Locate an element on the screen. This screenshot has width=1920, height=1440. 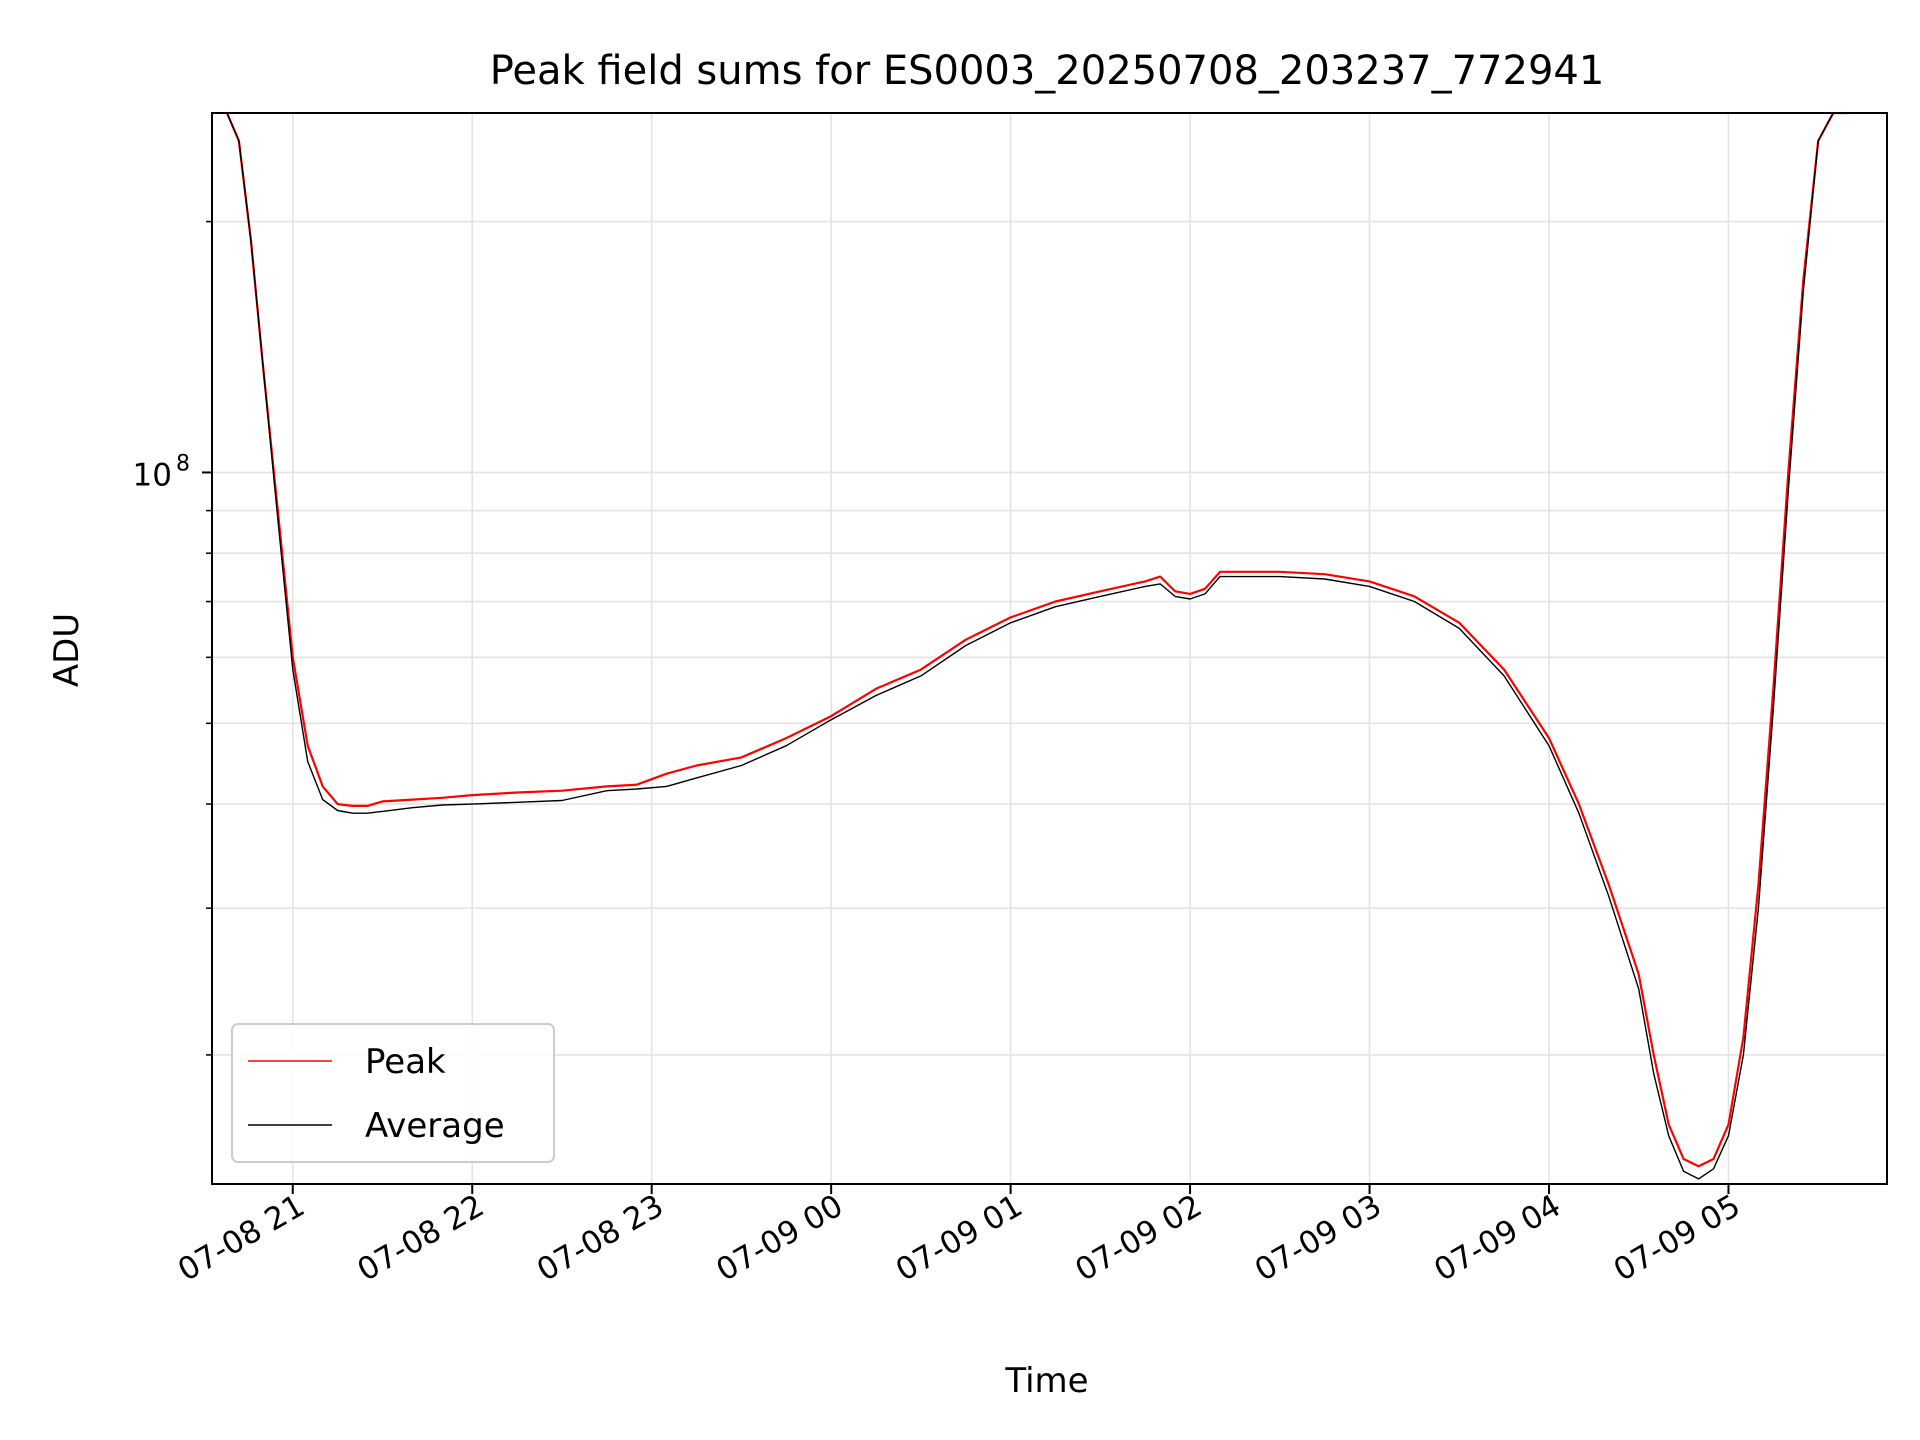
y-tick-base: 10 is located at coordinates (152, 475).